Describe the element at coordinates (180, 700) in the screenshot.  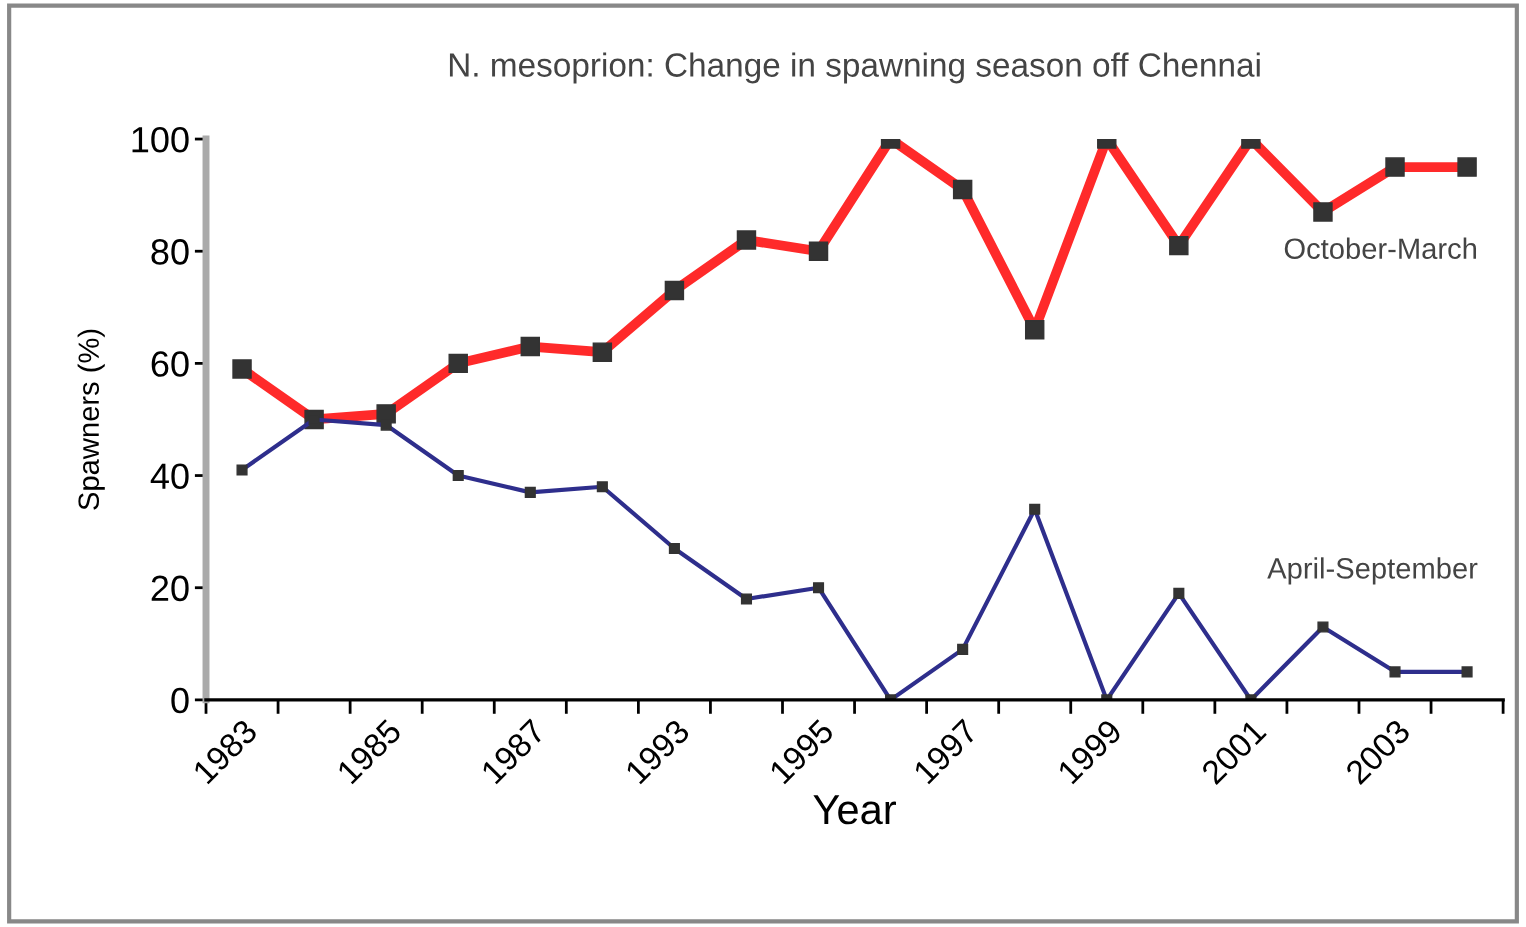
I see `y-tick-label: 0` at that location.